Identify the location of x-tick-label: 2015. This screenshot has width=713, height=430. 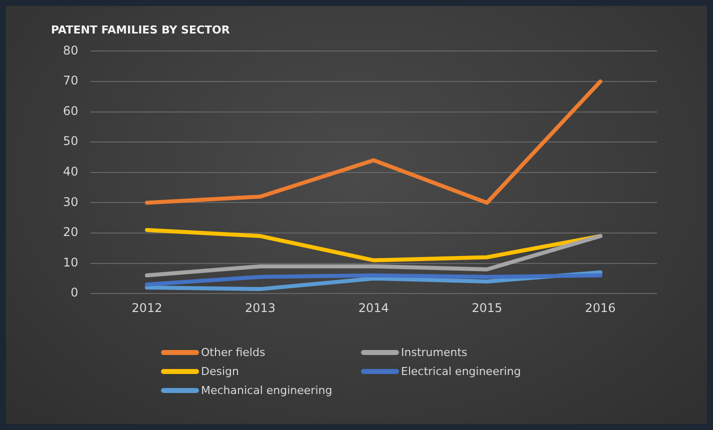
(487, 307).